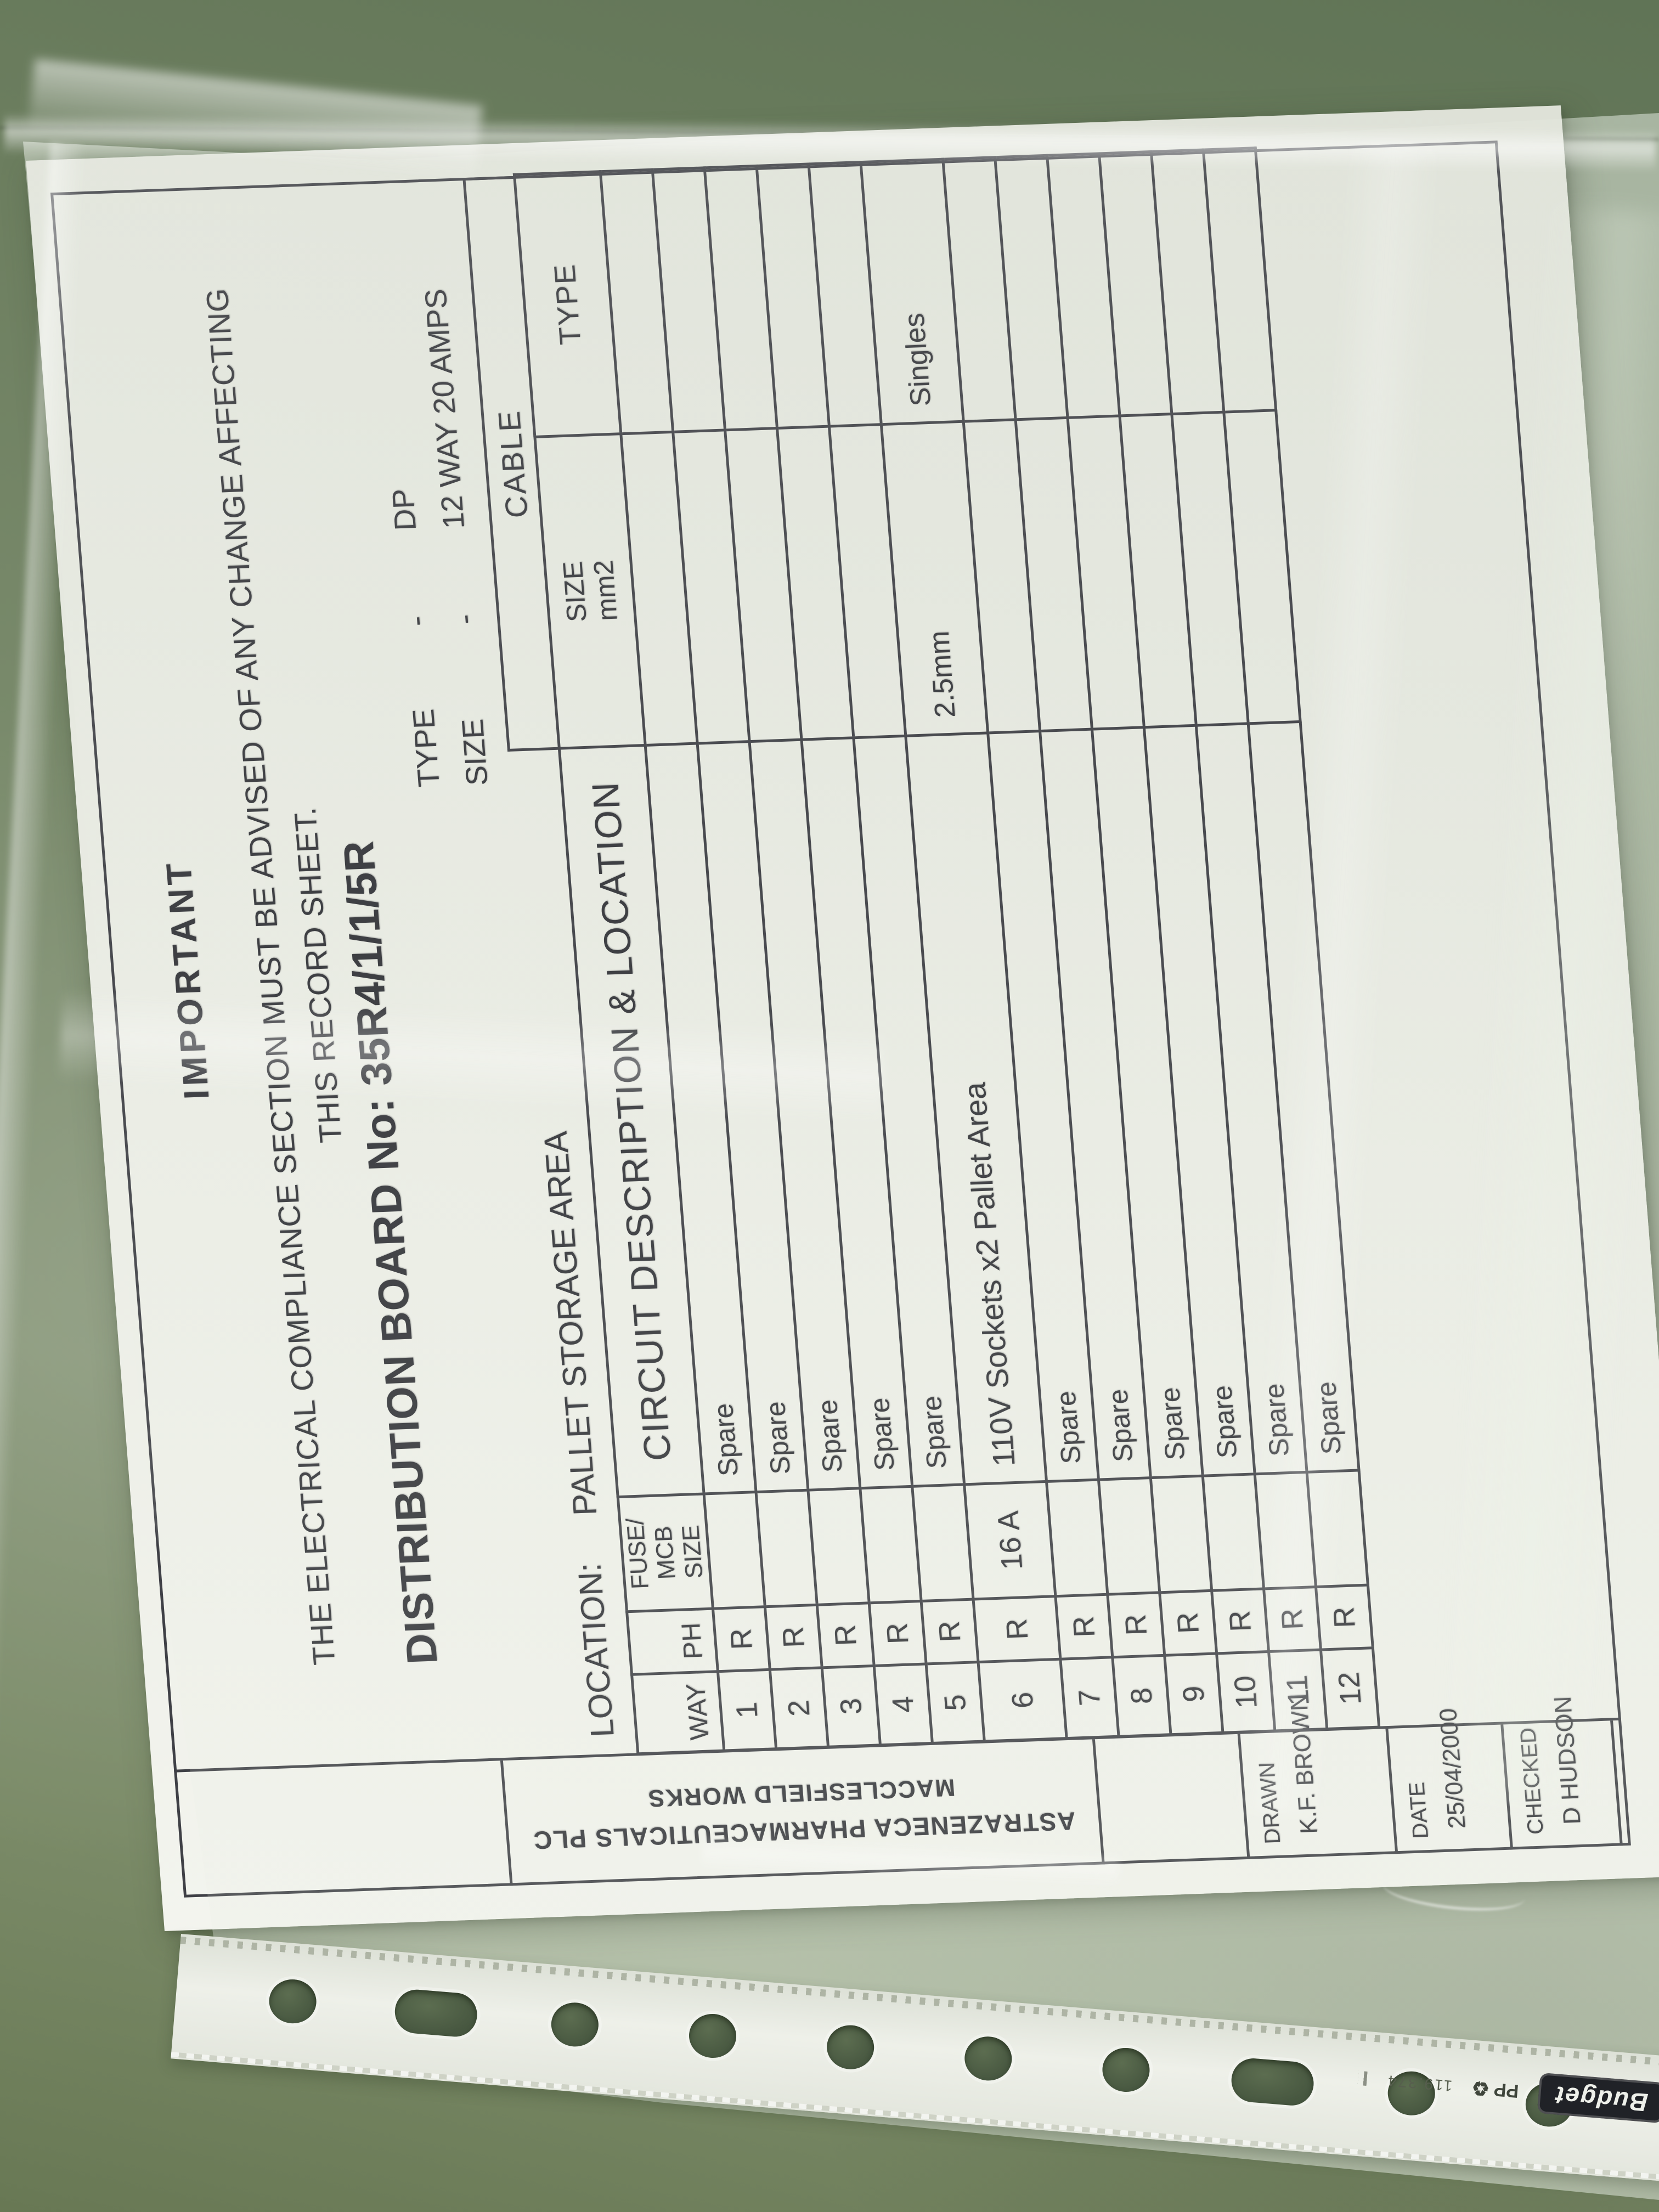  I want to click on print-tick-marks, so click(1362, 2078).